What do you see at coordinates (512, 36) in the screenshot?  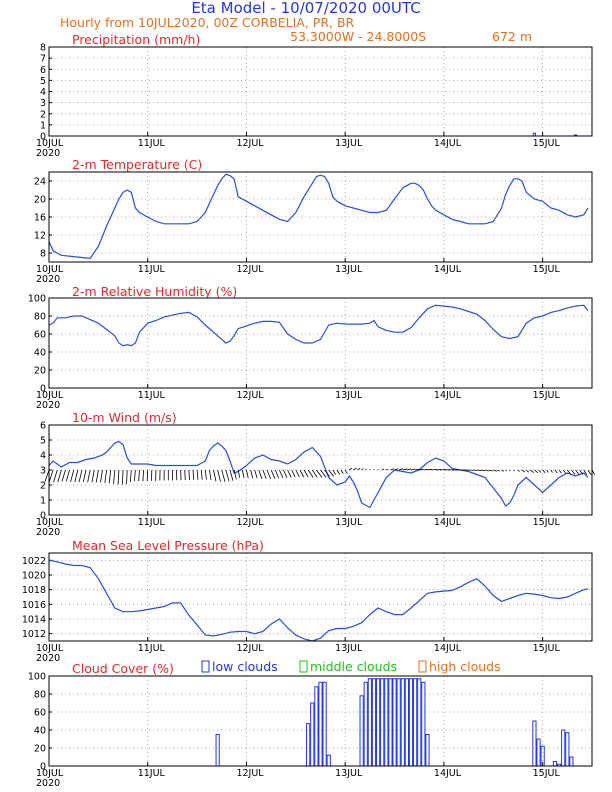 I see `header-elevation: 672 m` at bounding box center [512, 36].